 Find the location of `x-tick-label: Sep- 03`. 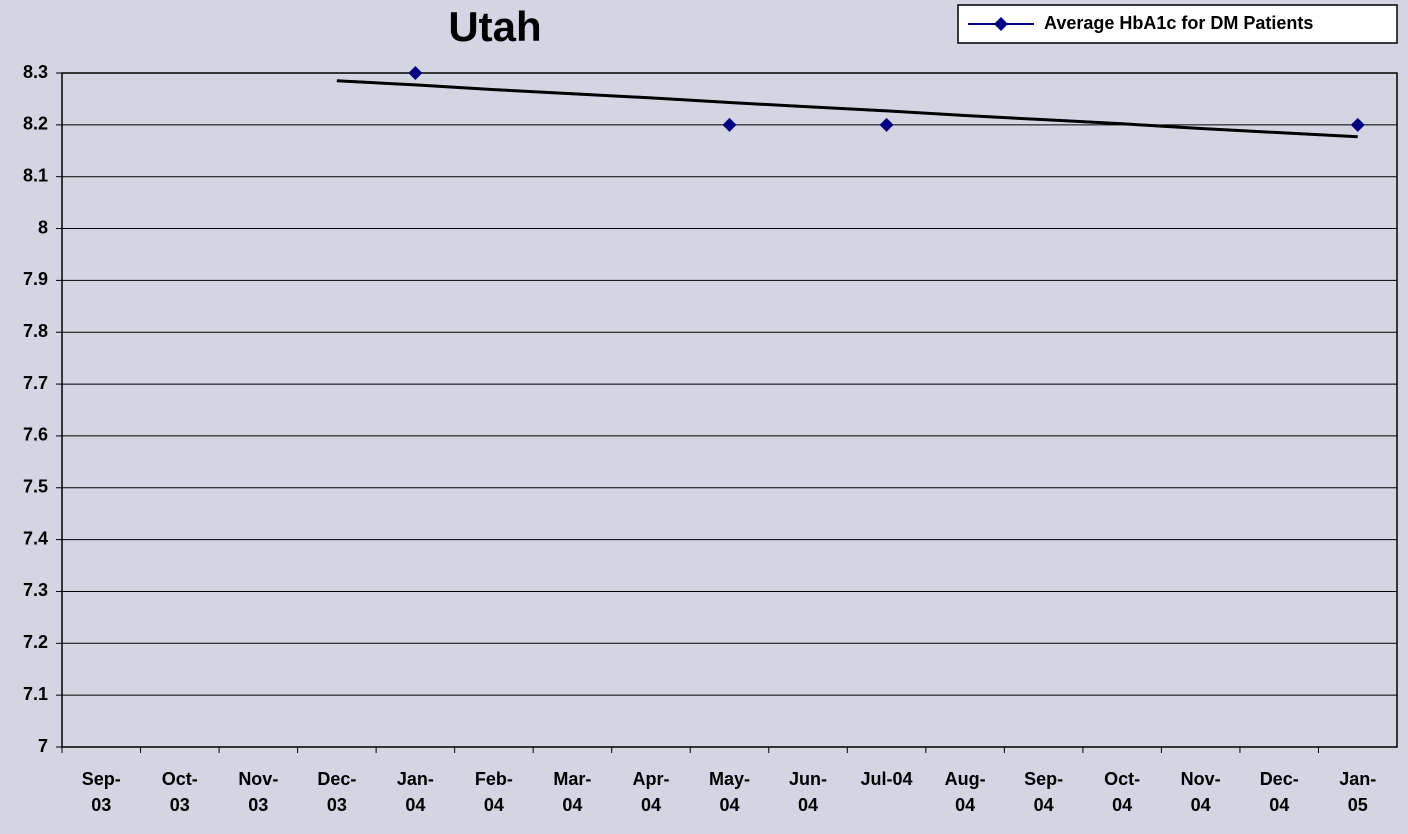

x-tick-label: Sep- 03 is located at coordinates (101, 792).